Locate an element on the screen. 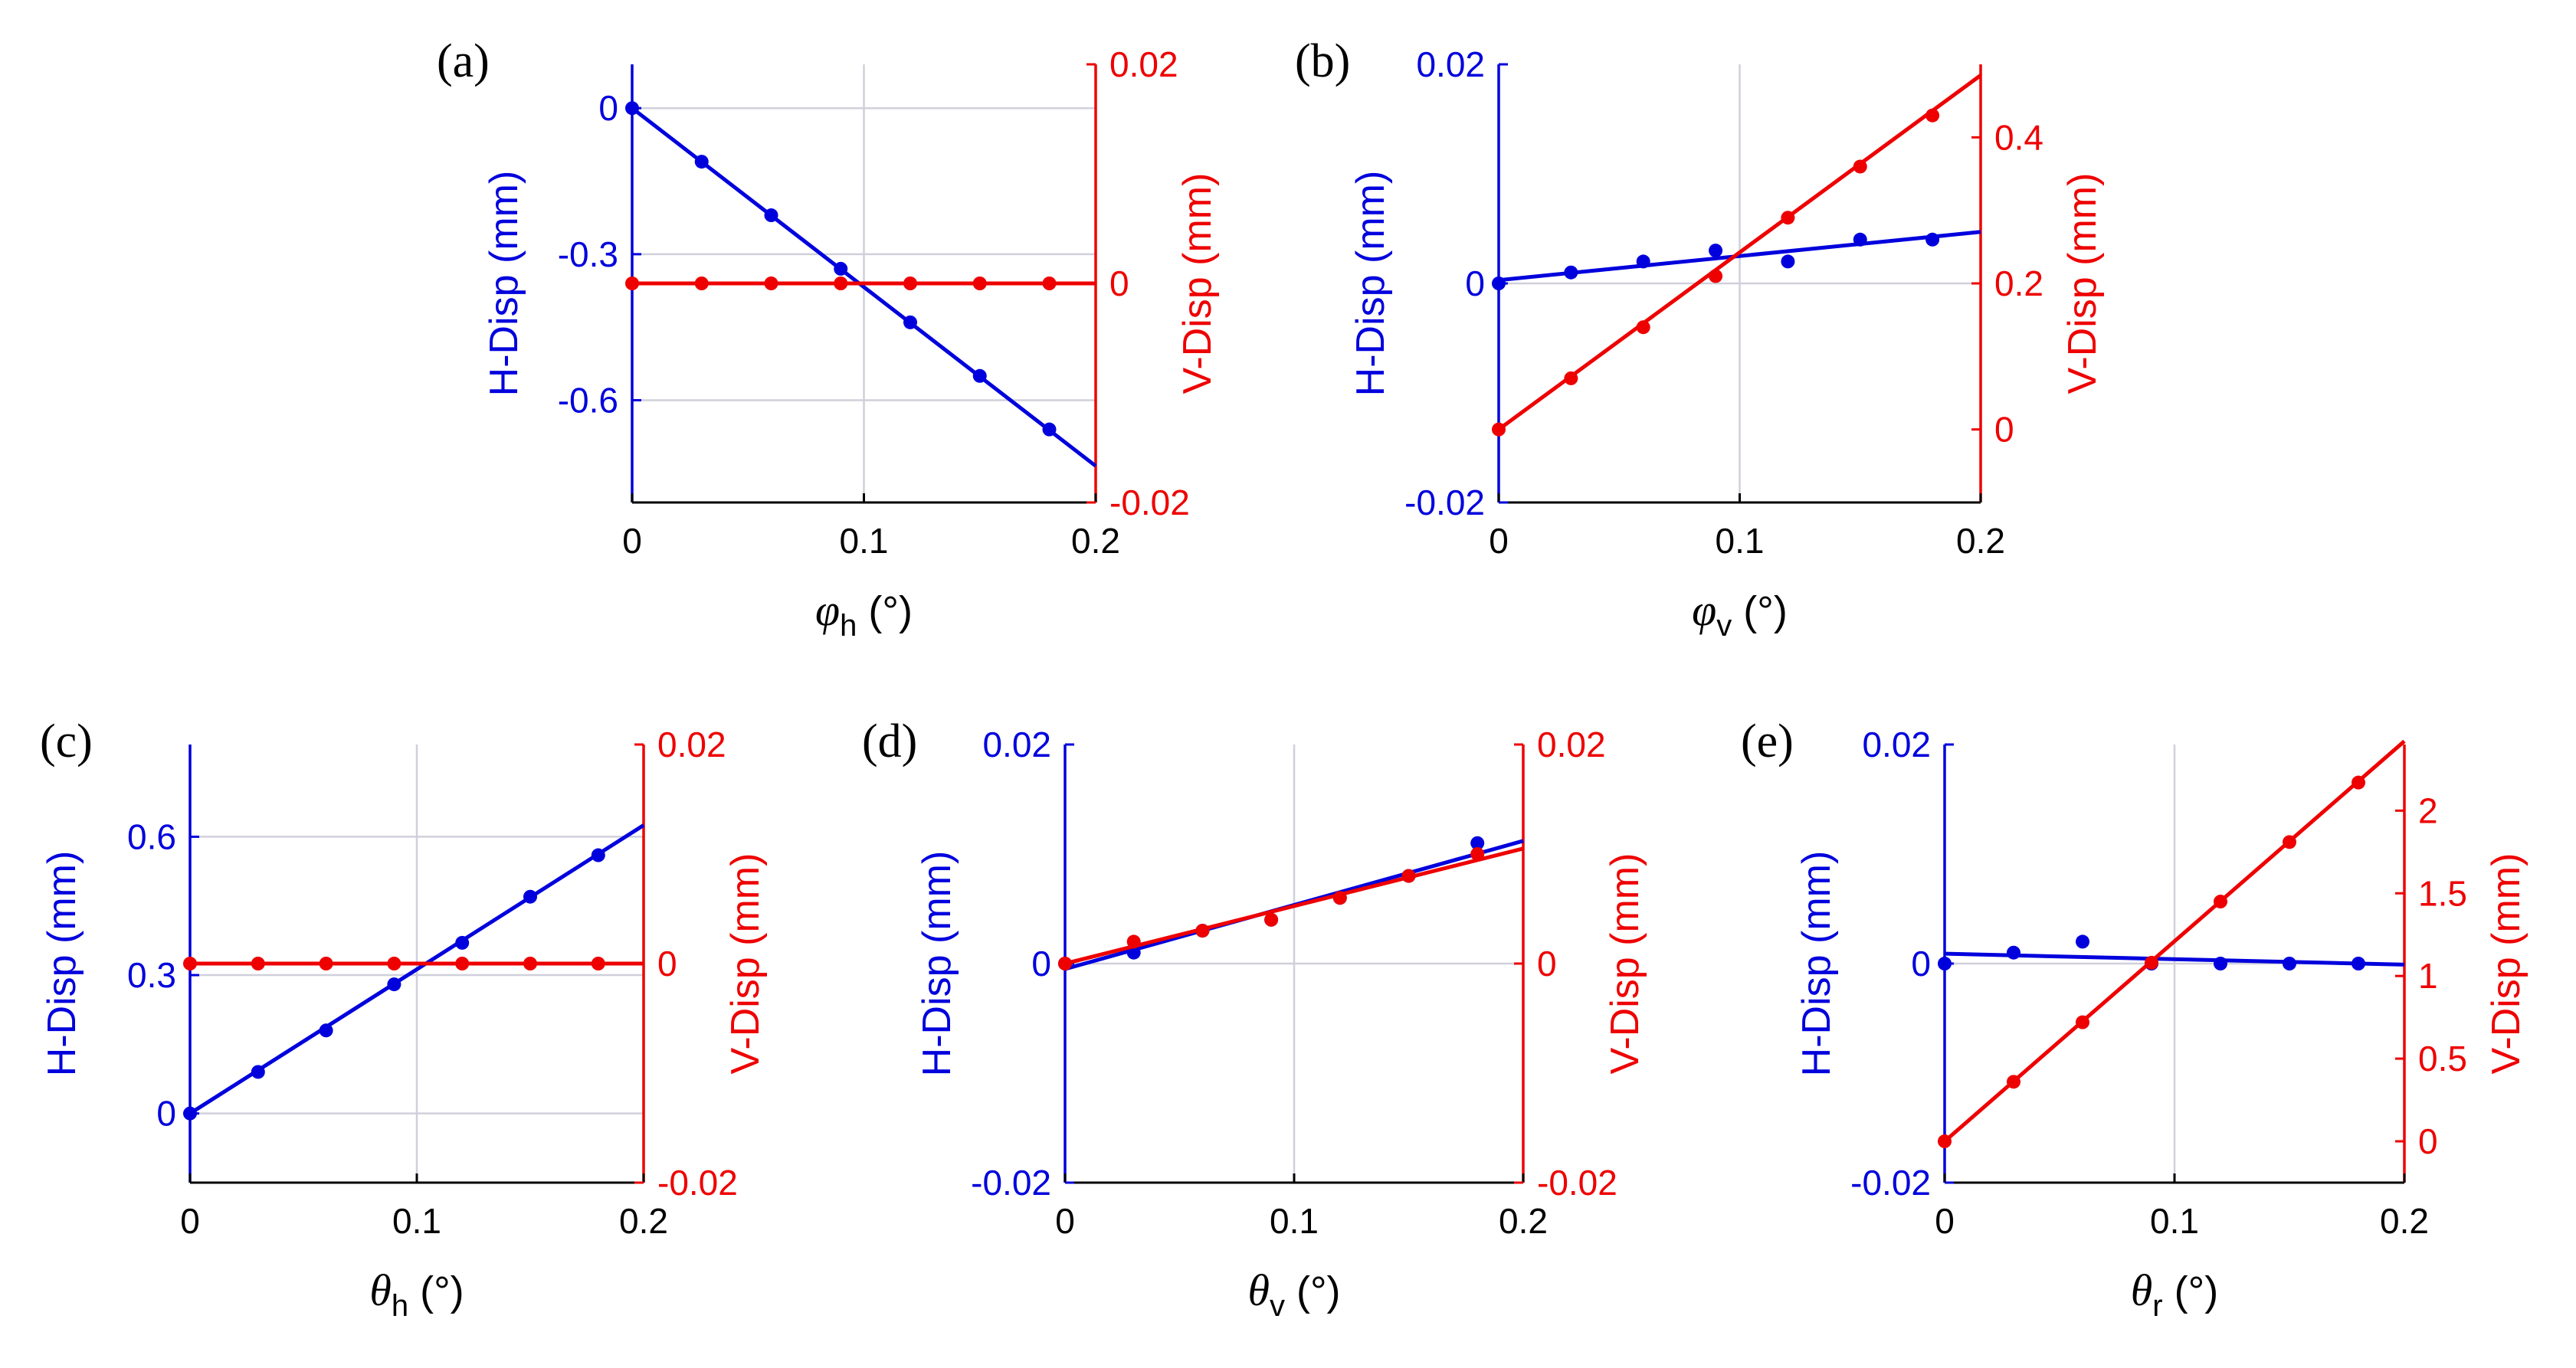  x-axis-subscript: h is located at coordinates (849, 626).